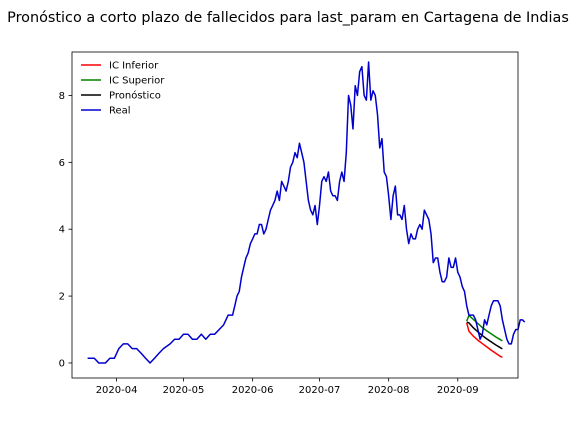  What do you see at coordinates (62, 363) in the screenshot?
I see `y-tick-label: 0` at bounding box center [62, 363].